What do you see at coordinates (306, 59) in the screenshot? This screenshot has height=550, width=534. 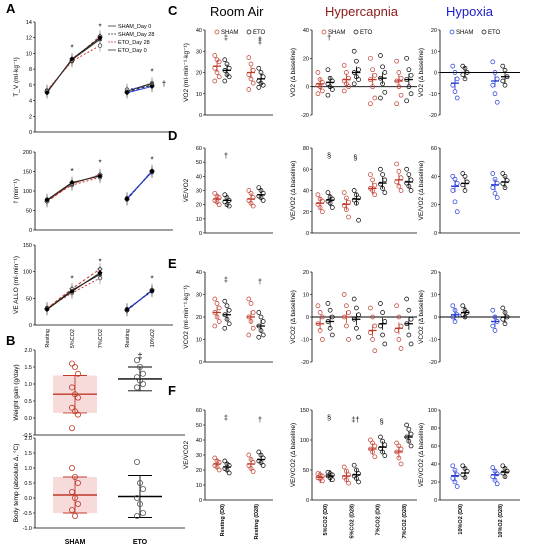 I see `C_vo2_hyper-ytick-label: 20` at bounding box center [306, 59].